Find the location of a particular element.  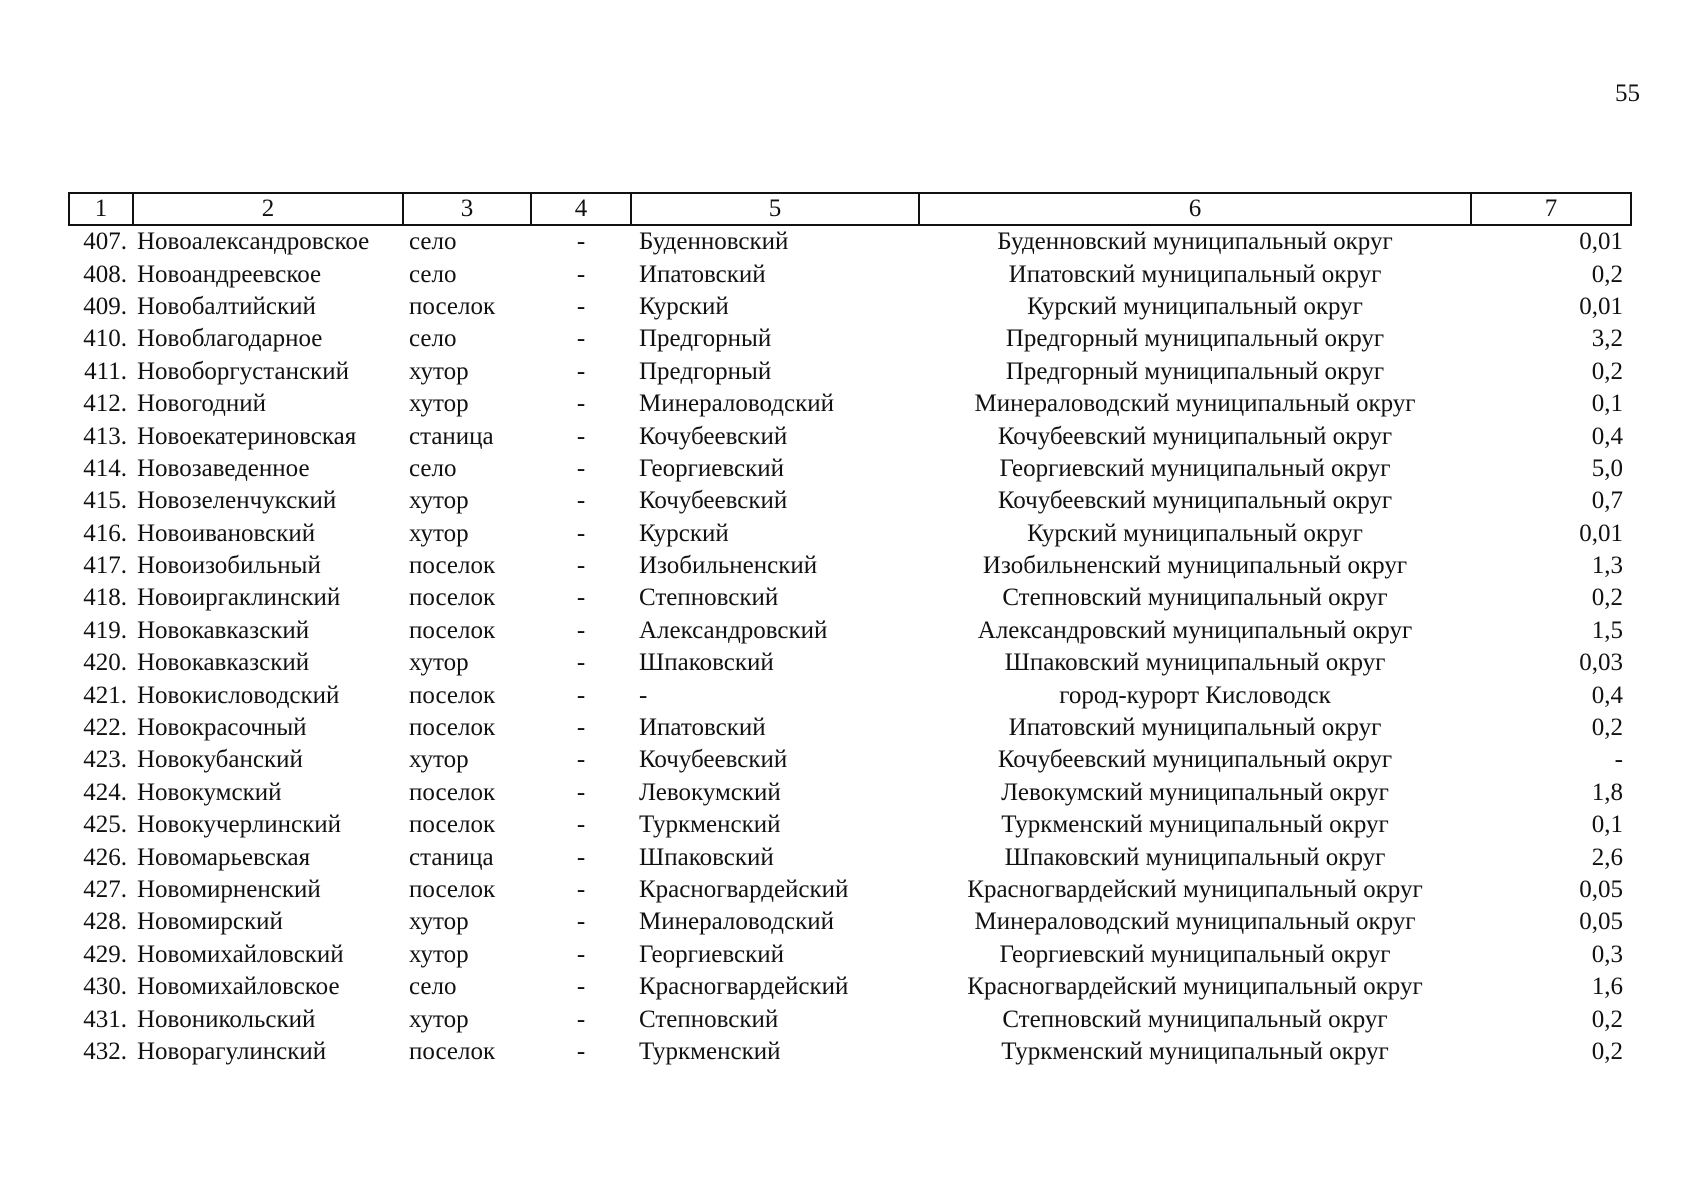

header-row: 1 2 3 4 5 6 7 is located at coordinates (850, 209).